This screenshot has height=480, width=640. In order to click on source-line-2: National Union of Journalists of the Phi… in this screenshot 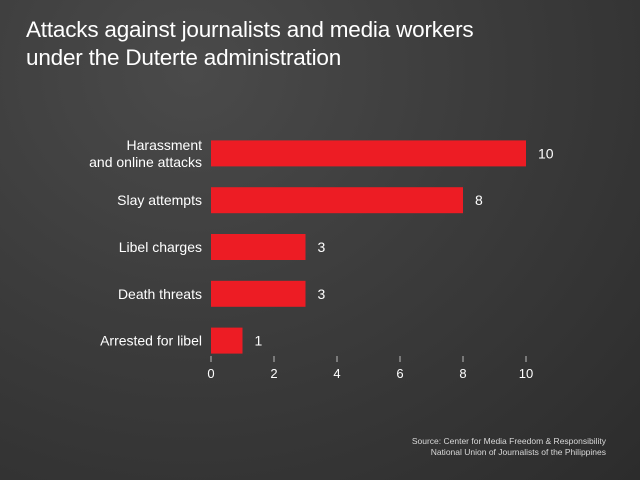, I will do `click(518, 452)`.